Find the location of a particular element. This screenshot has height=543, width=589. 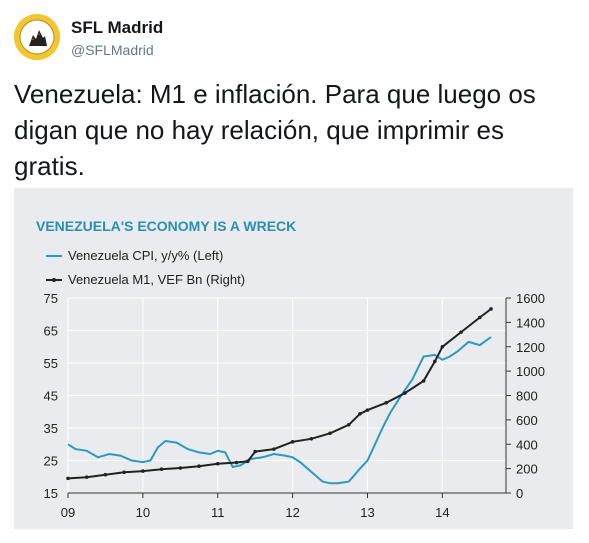

legend-m1-marker is located at coordinates (54, 280).